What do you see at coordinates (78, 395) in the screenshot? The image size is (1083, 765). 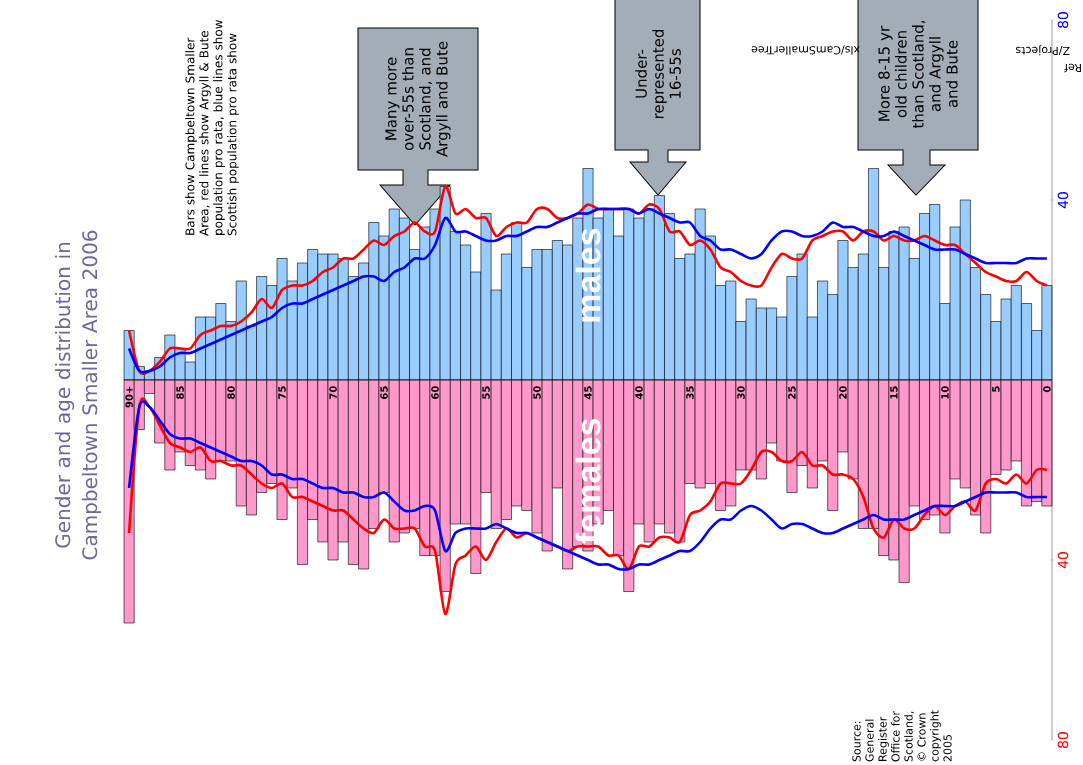 I see `text: Gender and age distribution in Campbeltown Smaller Area 2006` at bounding box center [78, 395].